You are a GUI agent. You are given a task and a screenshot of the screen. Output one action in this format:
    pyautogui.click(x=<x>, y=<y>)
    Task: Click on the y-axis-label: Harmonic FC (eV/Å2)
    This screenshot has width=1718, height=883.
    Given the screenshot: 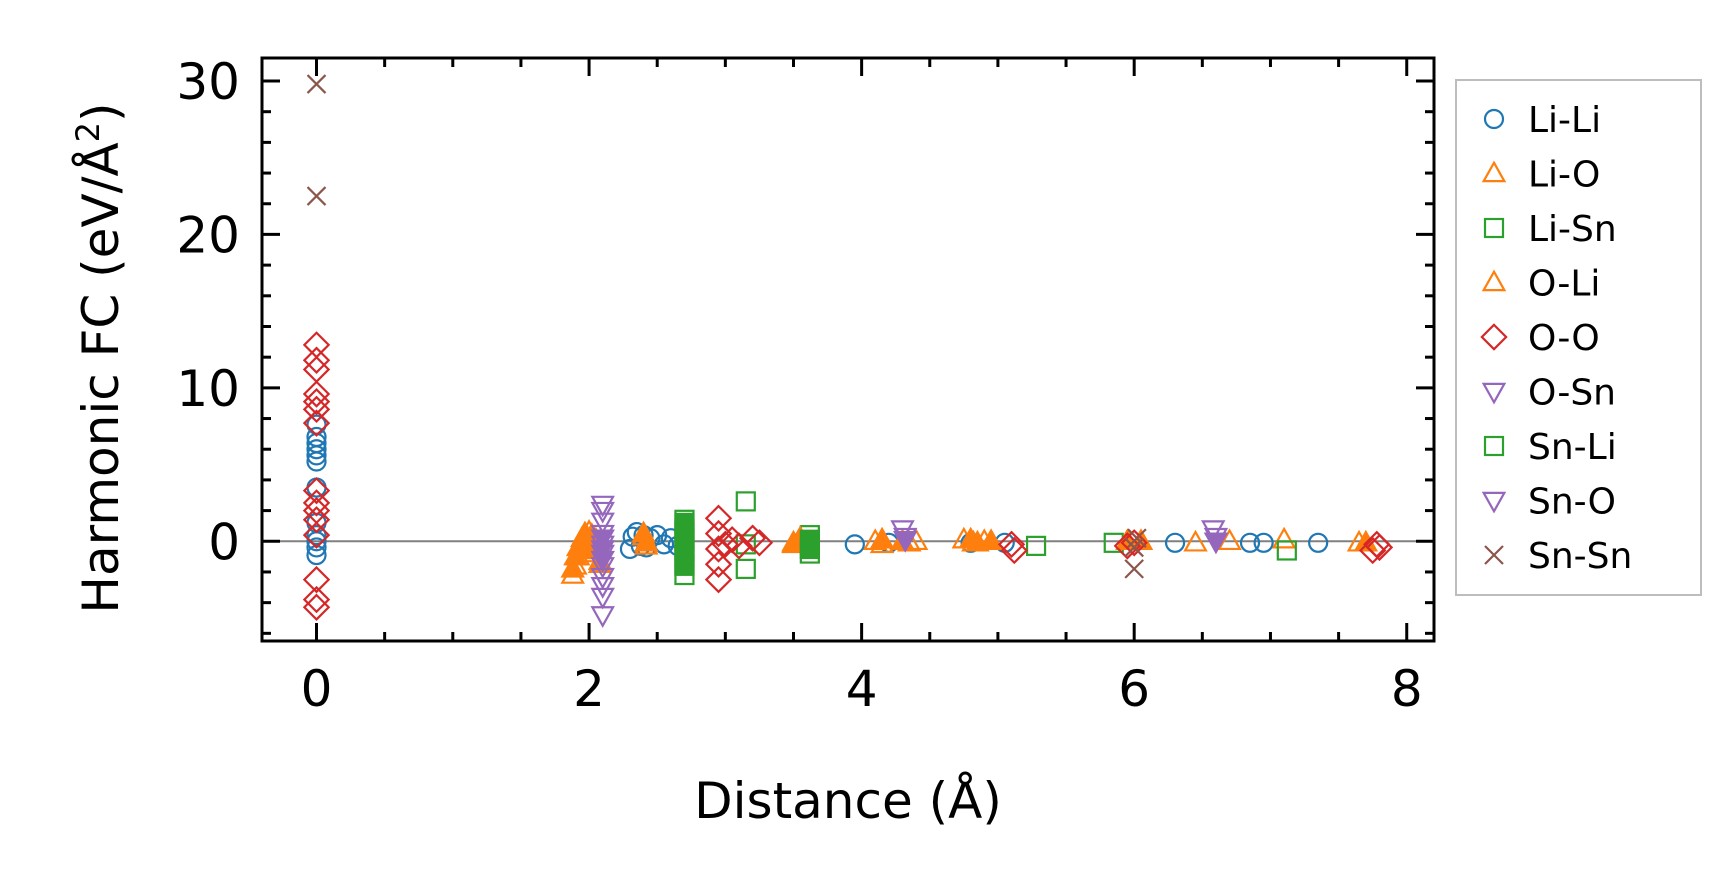 What is the action you would take?
    pyautogui.click(x=99, y=357)
    